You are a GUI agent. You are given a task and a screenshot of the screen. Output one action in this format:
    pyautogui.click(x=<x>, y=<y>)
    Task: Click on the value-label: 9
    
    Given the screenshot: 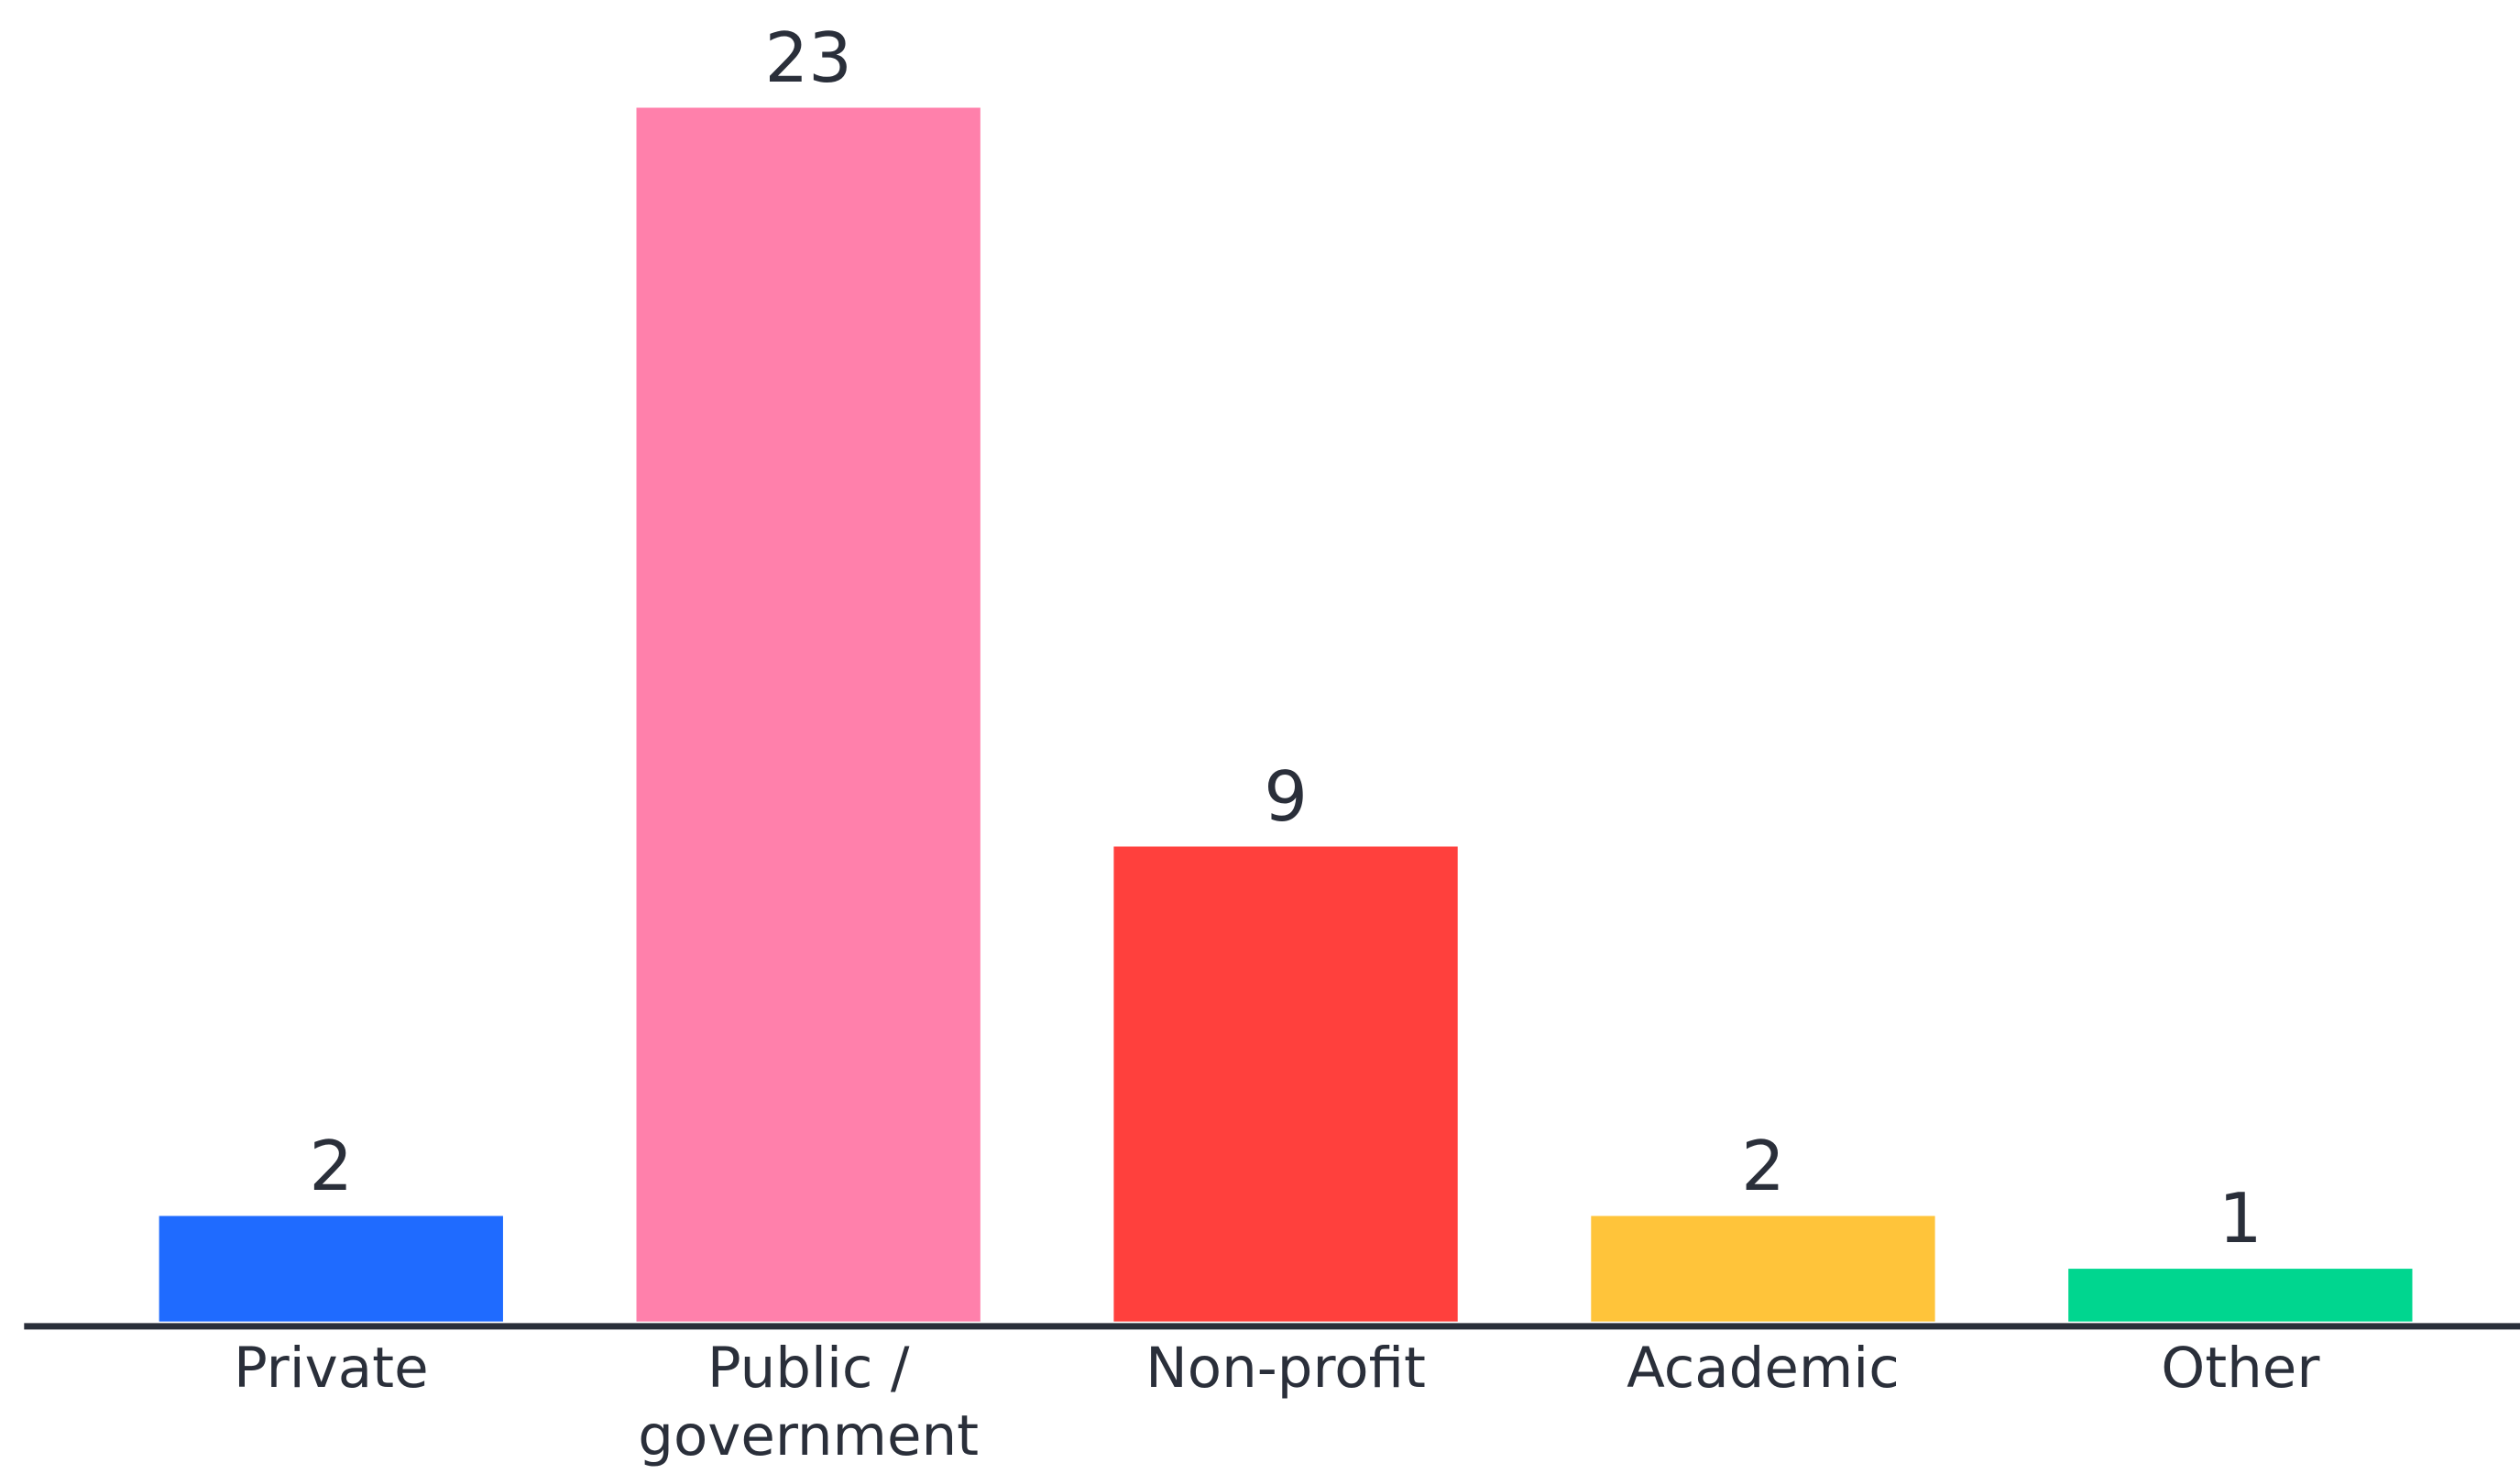 What is the action you would take?
    pyautogui.click(x=1286, y=796)
    